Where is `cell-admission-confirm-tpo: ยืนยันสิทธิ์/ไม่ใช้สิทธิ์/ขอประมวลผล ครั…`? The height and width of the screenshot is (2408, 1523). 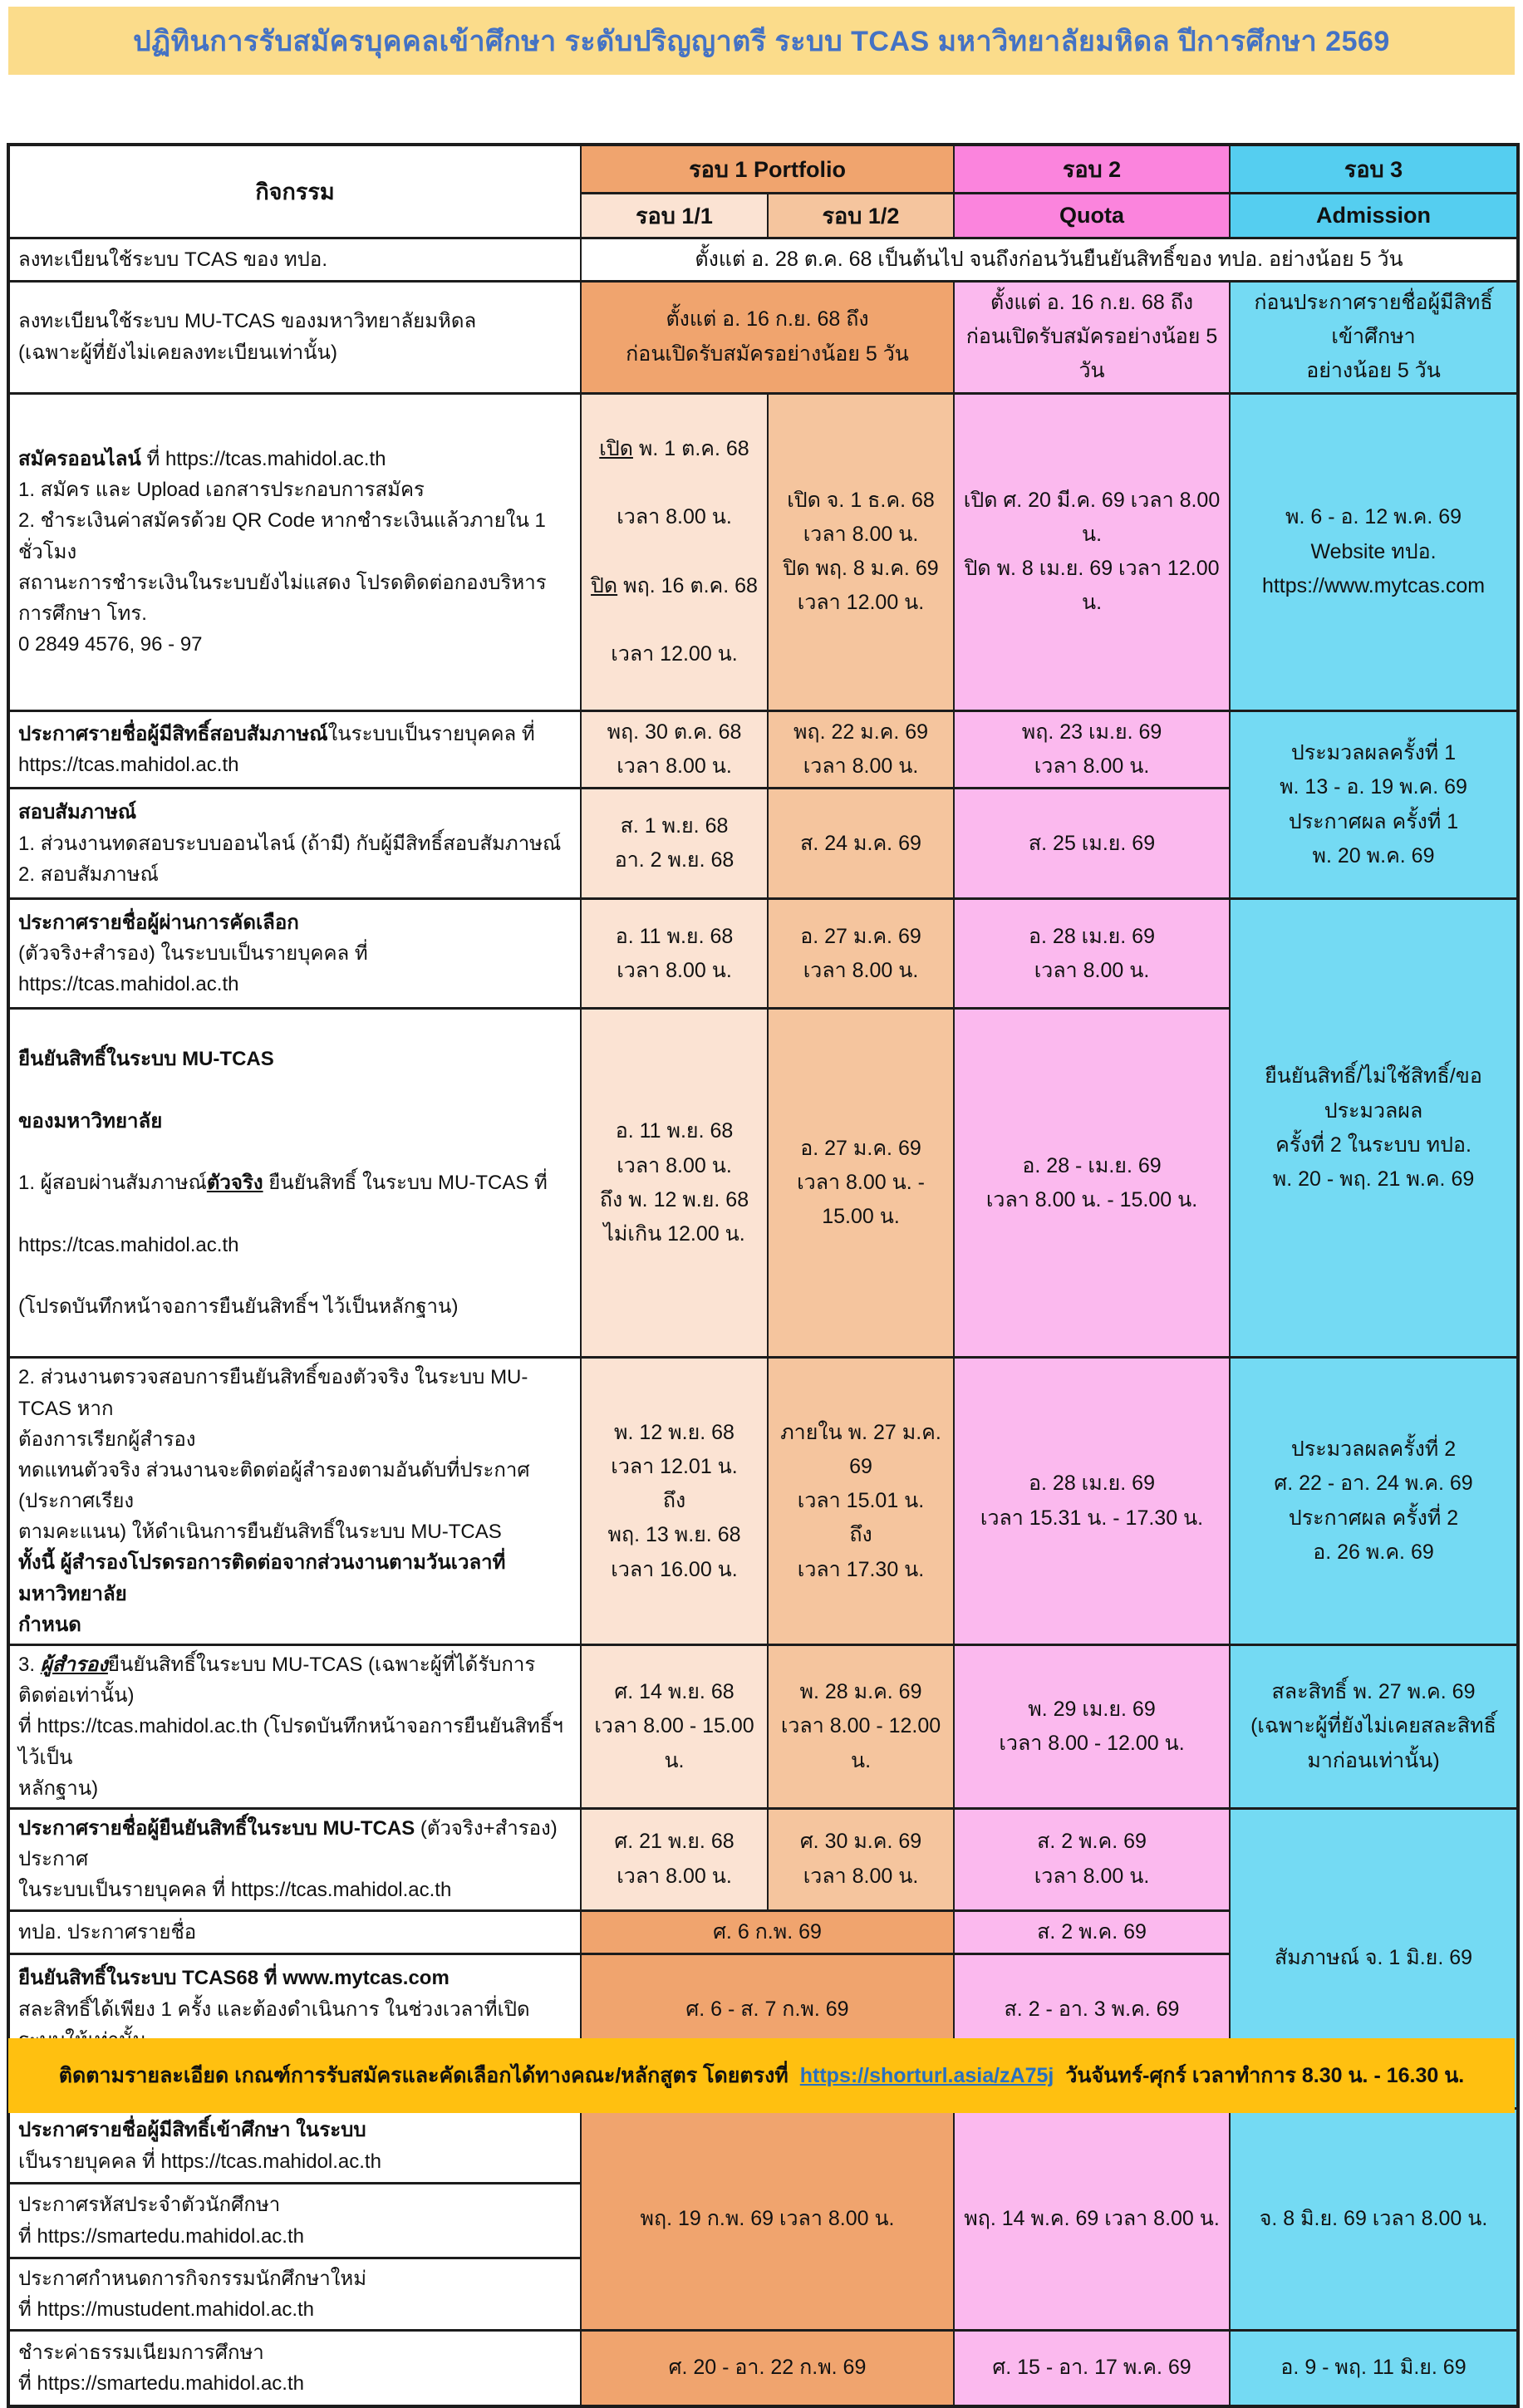 cell-admission-confirm-tpo: ยืนยันสิทธิ์/ไม่ใช้สิทธิ์/ขอประมวลผล ครั… is located at coordinates (1374, 1128).